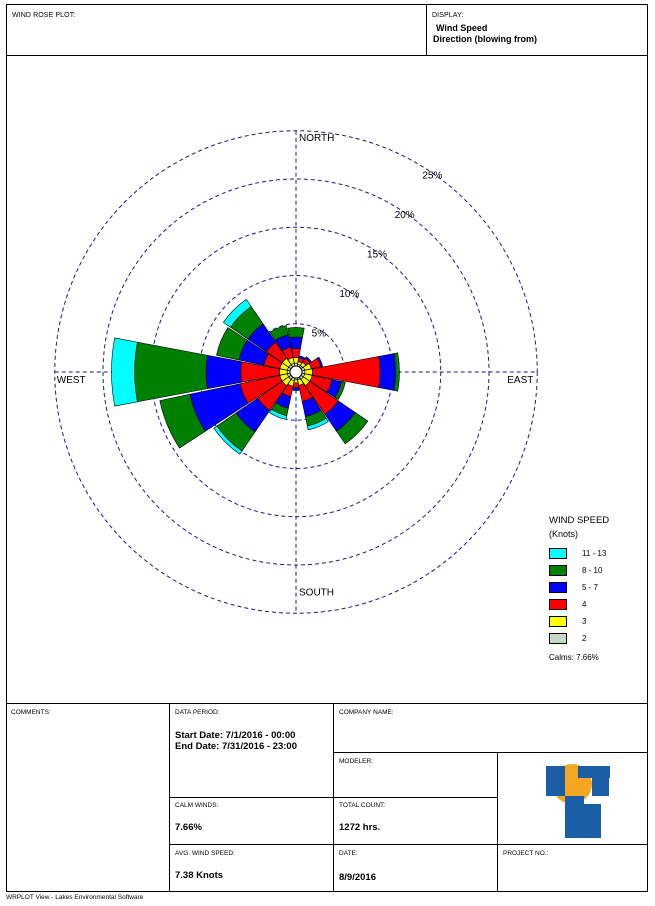 This screenshot has height=906, width=655. What do you see at coordinates (44, 15) in the screenshot?
I see `wind-rose-plot-label: WIND ROSE PLOT:` at bounding box center [44, 15].